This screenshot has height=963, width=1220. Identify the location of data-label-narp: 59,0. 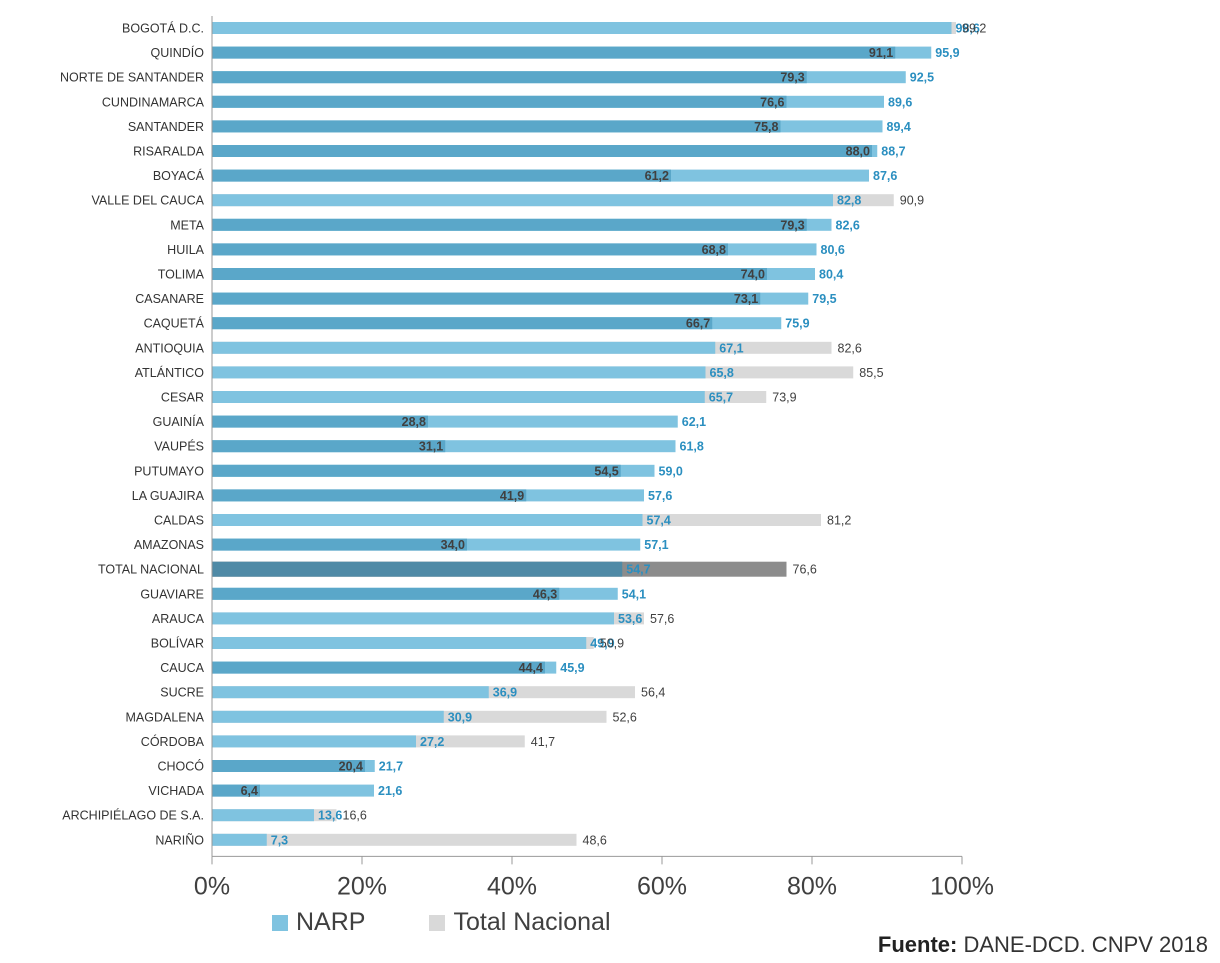
(671, 471).